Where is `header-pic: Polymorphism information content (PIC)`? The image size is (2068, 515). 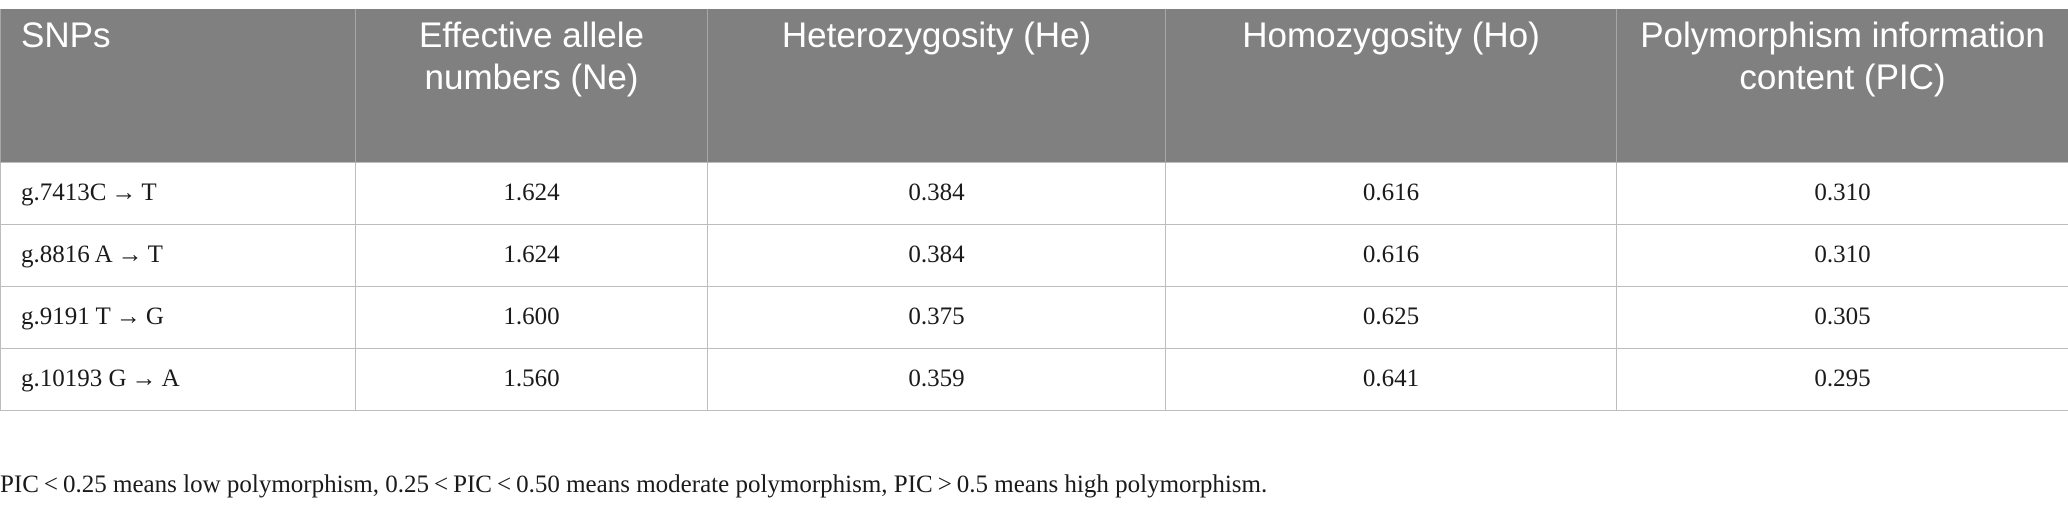
header-pic: Polymorphism information content (PIC) is located at coordinates (1842, 85).